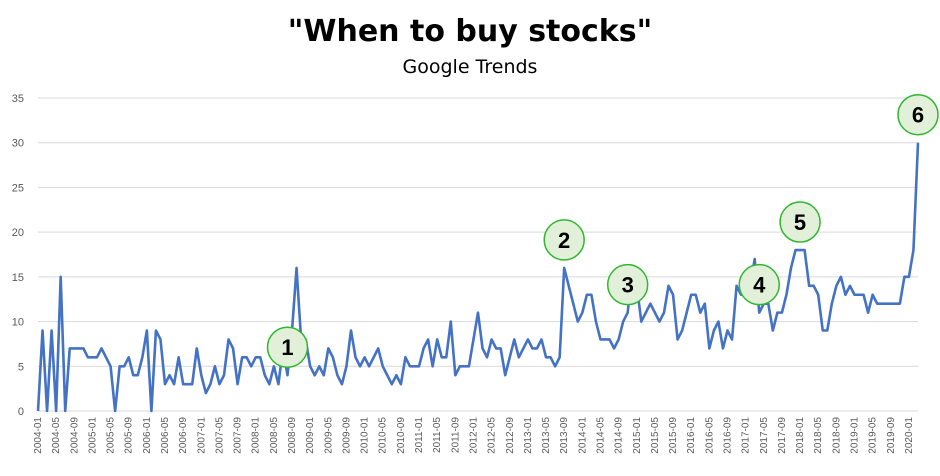 Image resolution: width=940 pixels, height=476 pixels. What do you see at coordinates (328, 435) in the screenshot?
I see `x-tick-label: 2009-05` at bounding box center [328, 435].